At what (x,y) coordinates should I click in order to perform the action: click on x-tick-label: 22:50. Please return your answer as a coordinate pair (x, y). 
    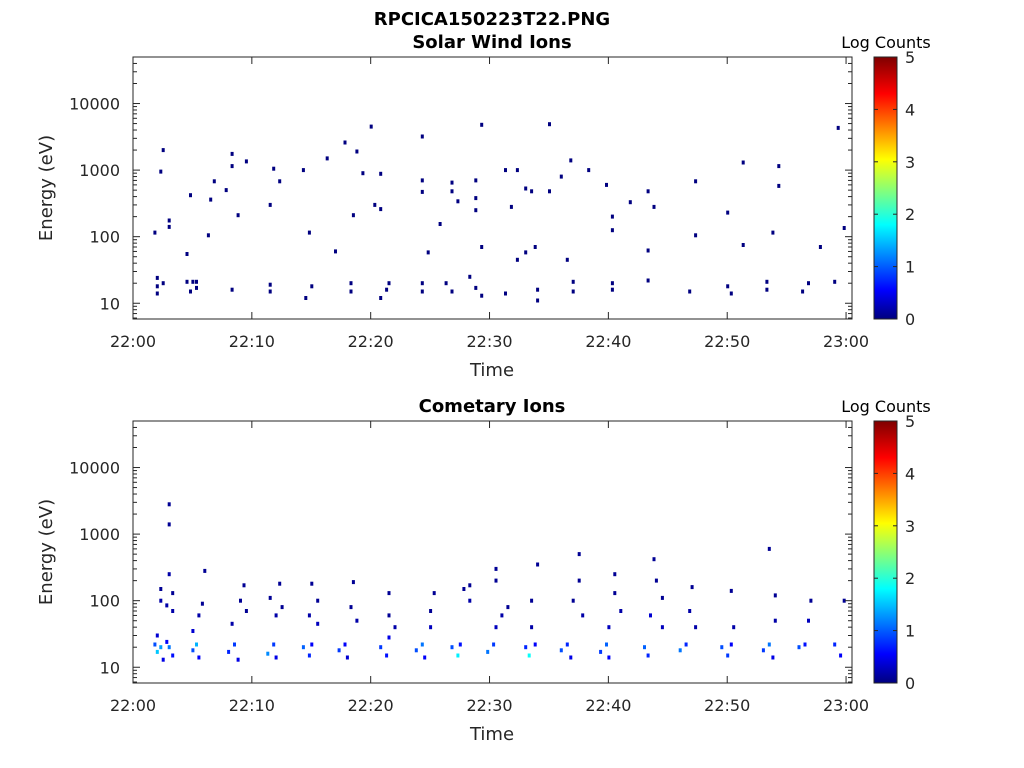
    Looking at the image, I should click on (727, 341).